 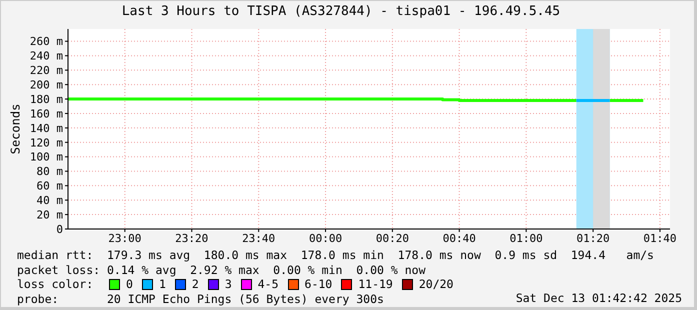 I want to click on legend-label: 11-19, so click(x=375, y=284).